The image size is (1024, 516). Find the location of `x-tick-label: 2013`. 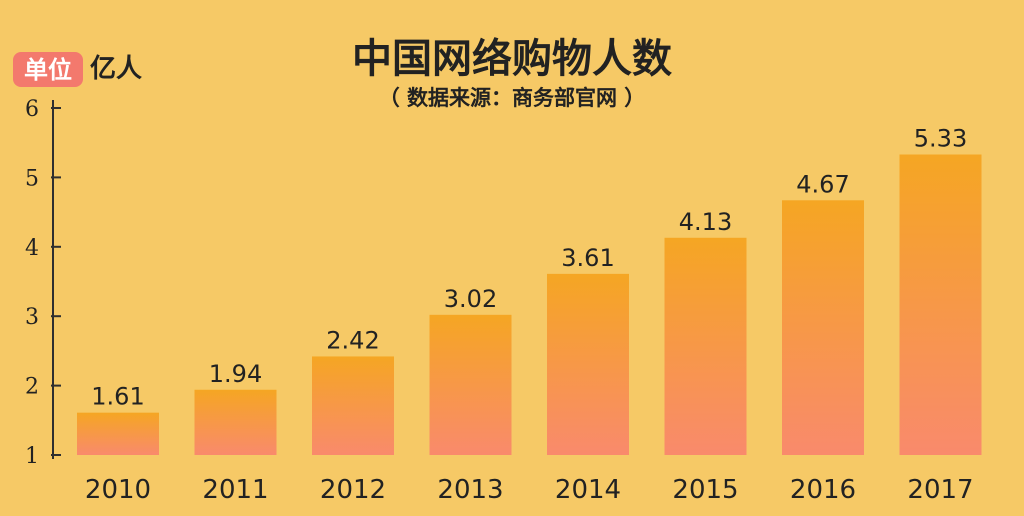

x-tick-label: 2013 is located at coordinates (470, 490).